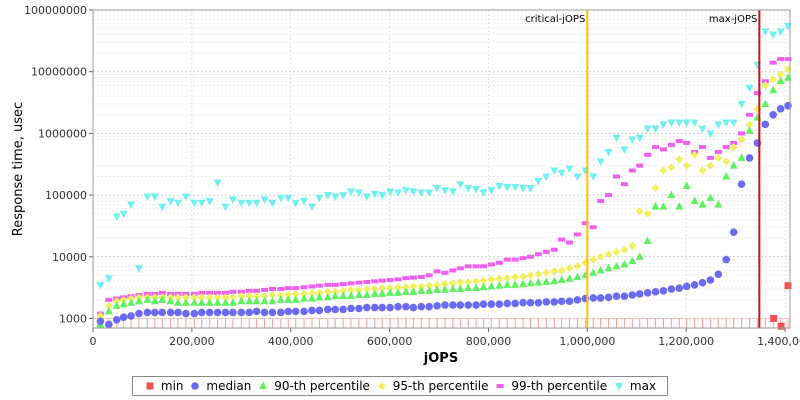  Describe the element at coordinates (55, 10) in the screenshot. I see `y-tick-label: 100000000` at that location.